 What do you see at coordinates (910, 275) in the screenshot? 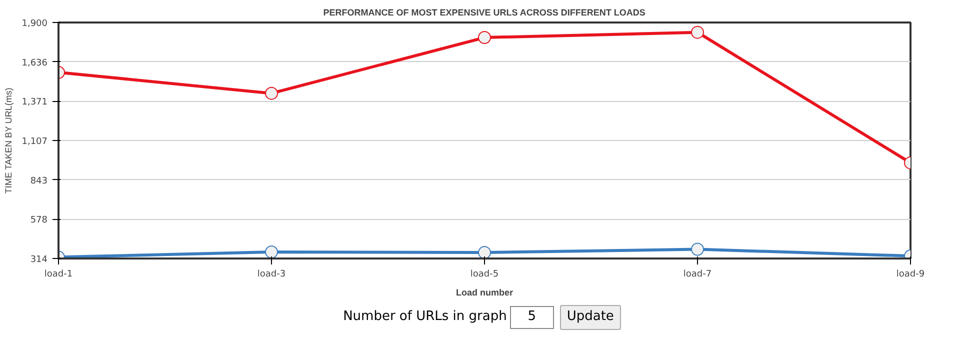
I see `x-tick-label: load-9` at bounding box center [910, 275].